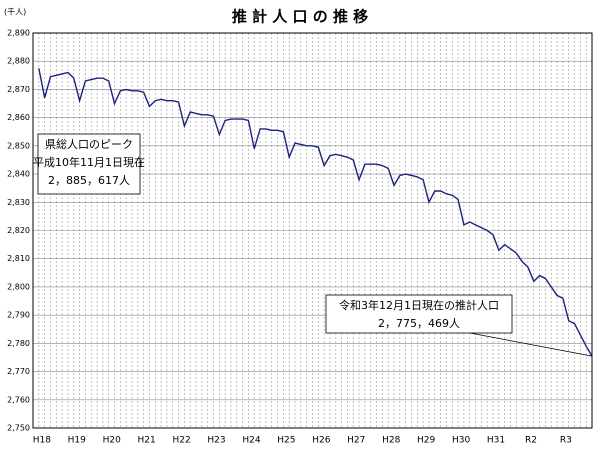  What do you see at coordinates (531, 441) in the screenshot?
I see `x-tick-label: R2` at bounding box center [531, 441].